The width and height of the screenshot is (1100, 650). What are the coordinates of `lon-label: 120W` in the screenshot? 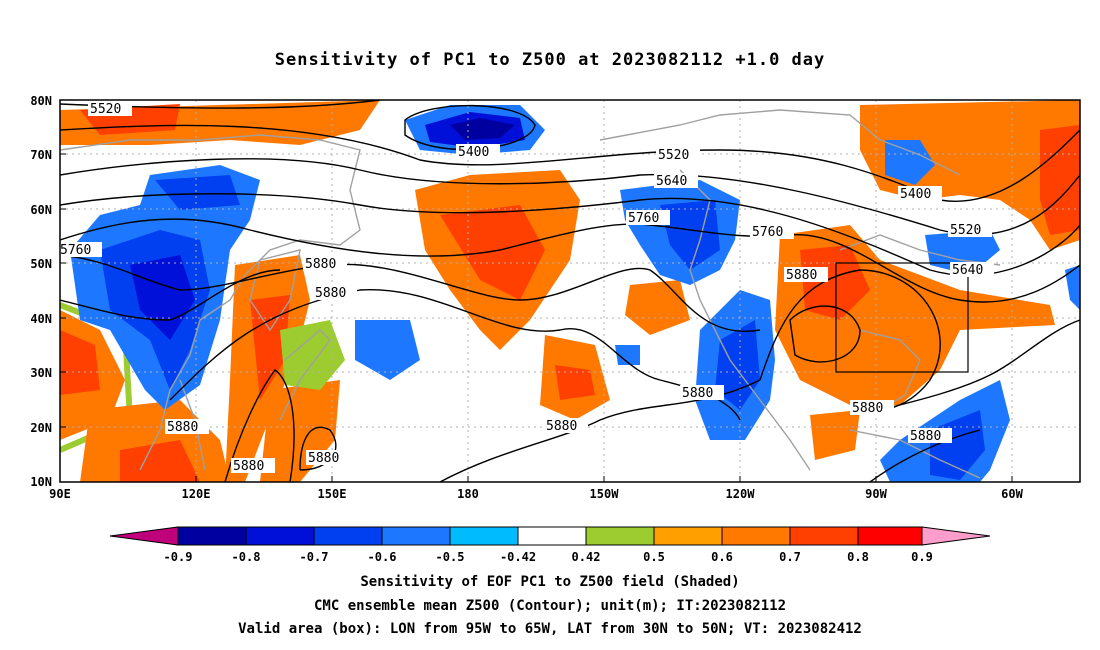 It's located at (741, 494).